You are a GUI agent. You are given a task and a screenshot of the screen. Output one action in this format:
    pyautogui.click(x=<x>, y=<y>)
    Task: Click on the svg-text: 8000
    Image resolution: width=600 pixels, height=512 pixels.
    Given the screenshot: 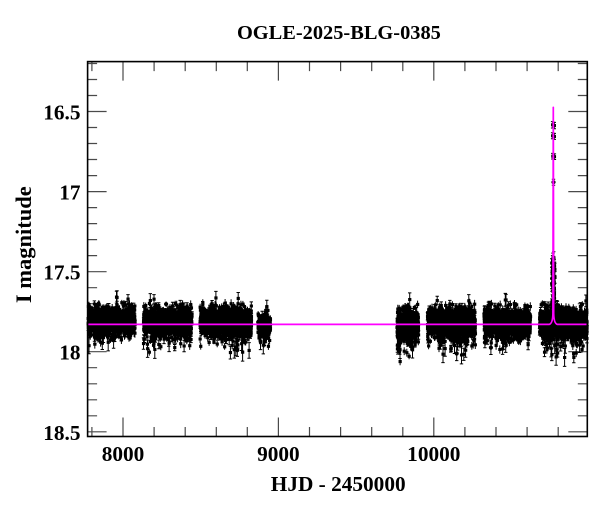 What is the action you would take?
    pyautogui.click(x=123, y=454)
    